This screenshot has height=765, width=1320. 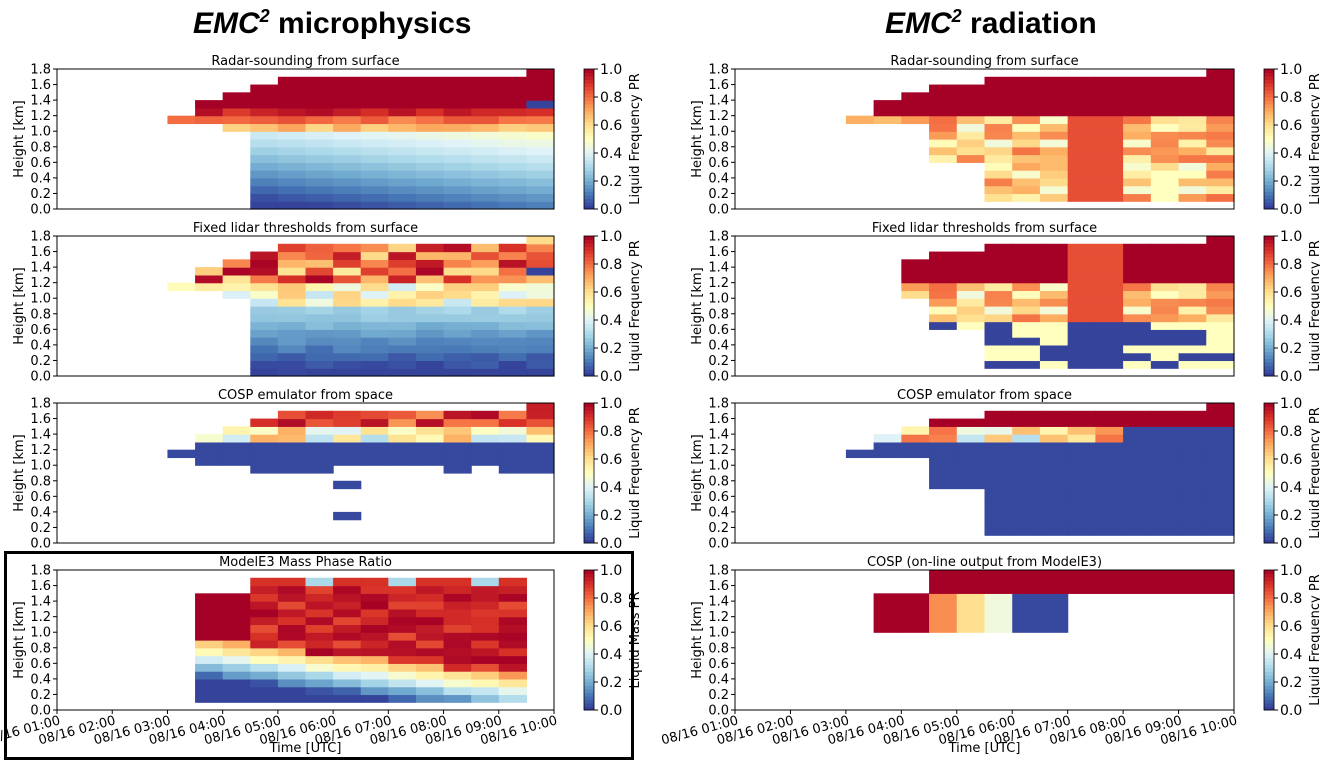 What do you see at coordinates (40, 252) in the screenshot?
I see `mp-lidar-ytick-label: 1.6` at bounding box center [40, 252].